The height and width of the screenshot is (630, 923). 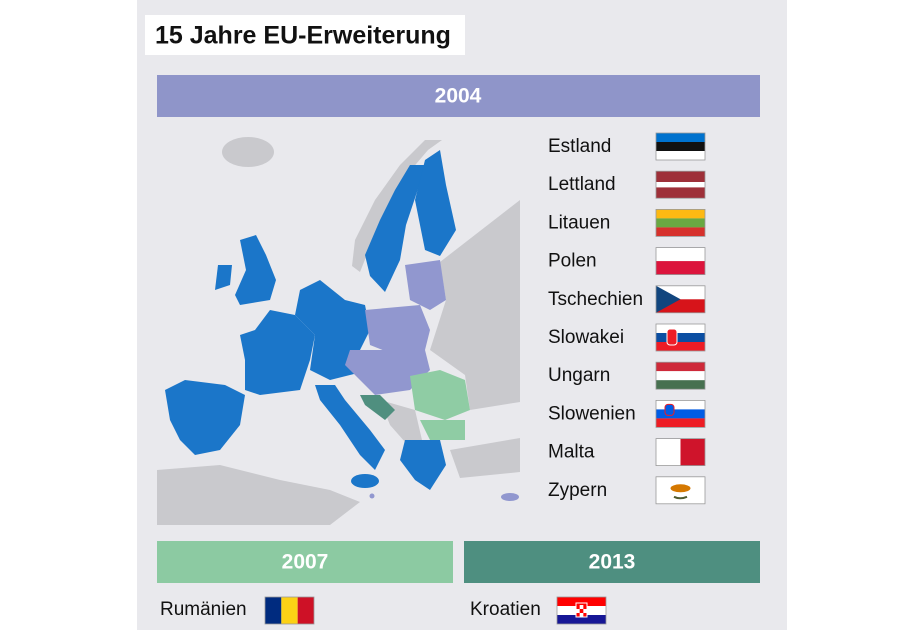 What do you see at coordinates (680, 497) in the screenshot?
I see `branch` at bounding box center [680, 497].